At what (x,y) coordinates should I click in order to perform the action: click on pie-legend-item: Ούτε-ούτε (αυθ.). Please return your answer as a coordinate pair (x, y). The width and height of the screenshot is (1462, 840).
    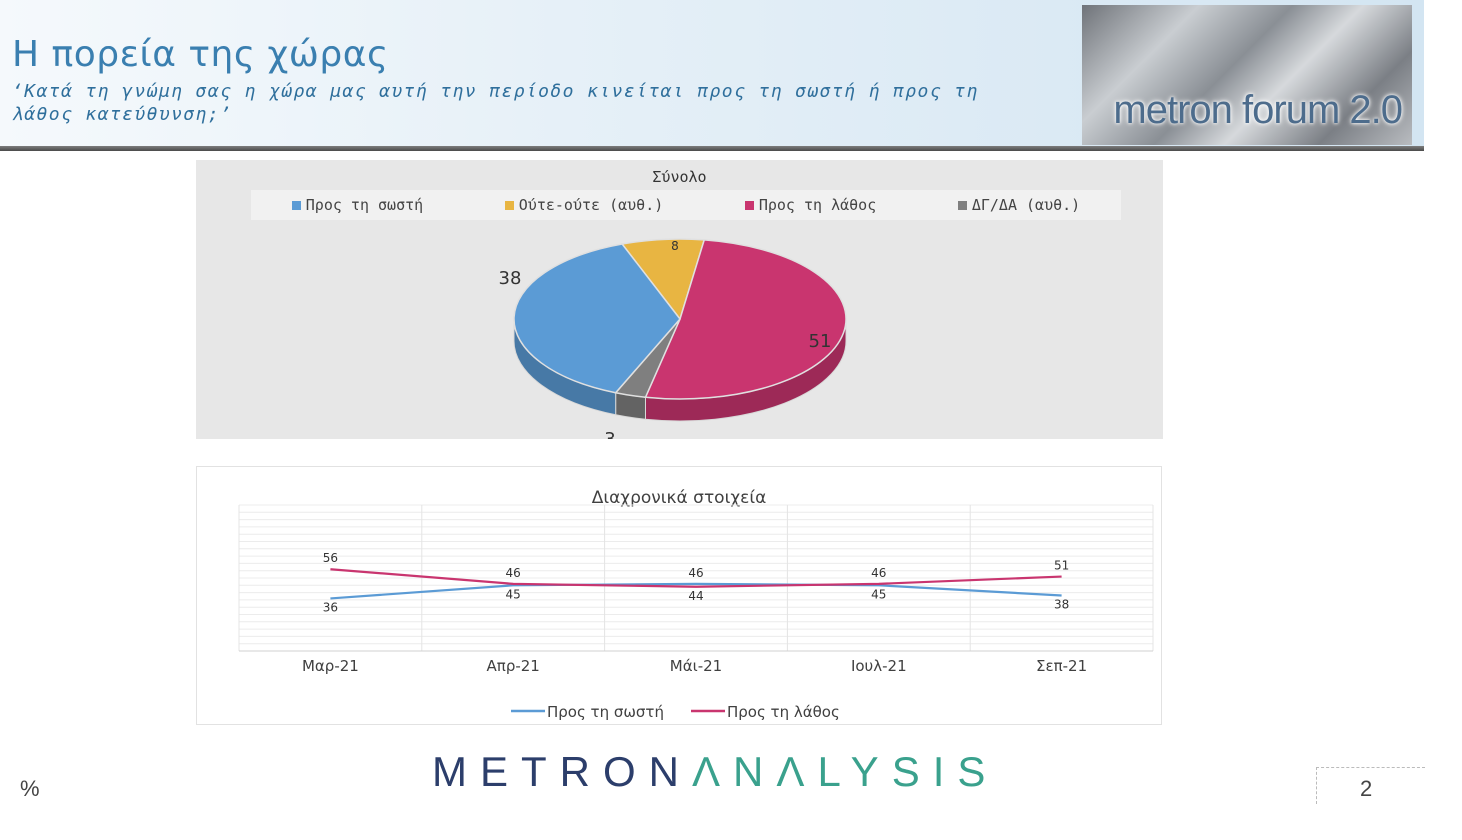
    Looking at the image, I should click on (584, 205).